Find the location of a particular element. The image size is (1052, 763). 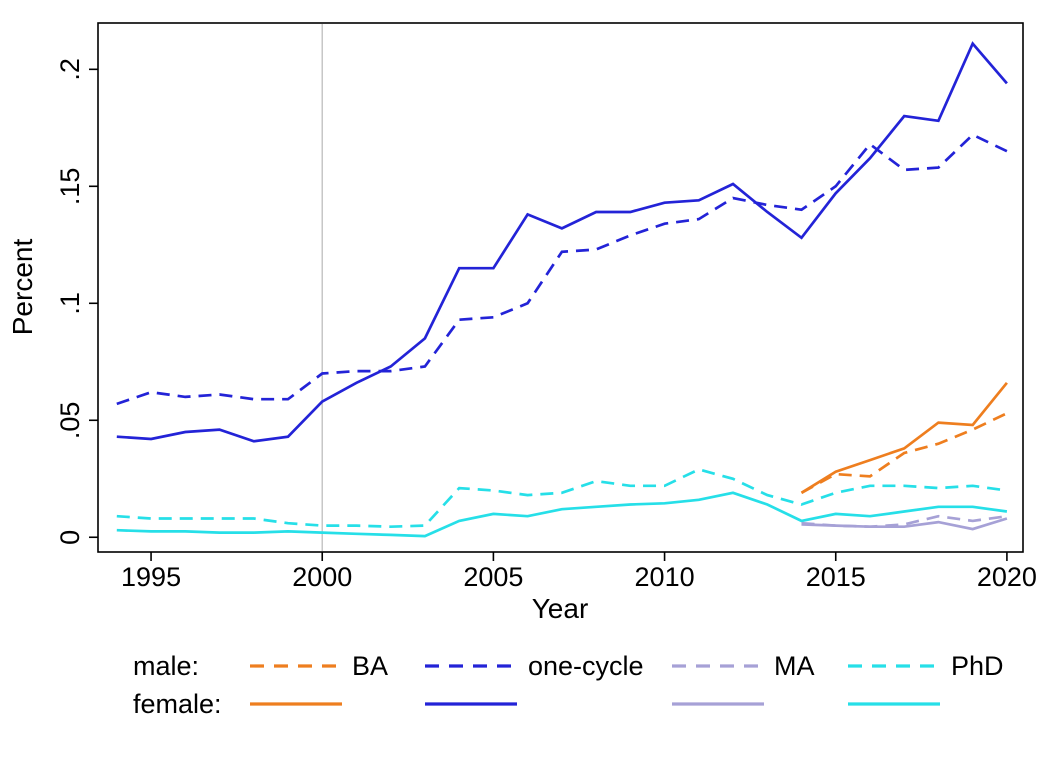

x-tick-label-2010: 2010 is located at coordinates (665, 577).